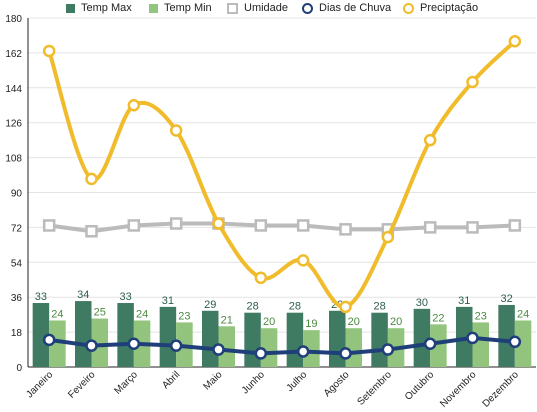 The width and height of the screenshot is (537, 412). Describe the element at coordinates (408, 8) in the screenshot. I see `legend-swatch-preciptacao` at that location.